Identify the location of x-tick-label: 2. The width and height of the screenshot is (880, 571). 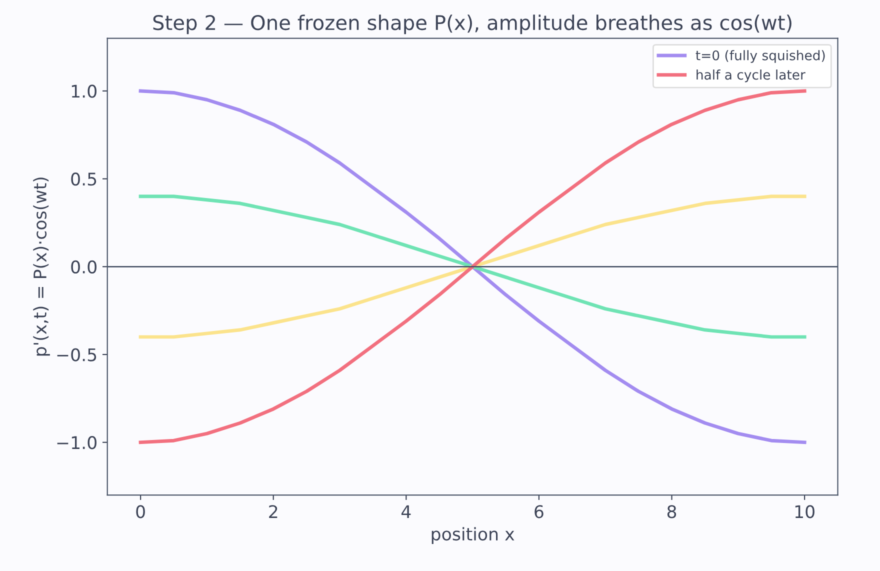
(273, 511).